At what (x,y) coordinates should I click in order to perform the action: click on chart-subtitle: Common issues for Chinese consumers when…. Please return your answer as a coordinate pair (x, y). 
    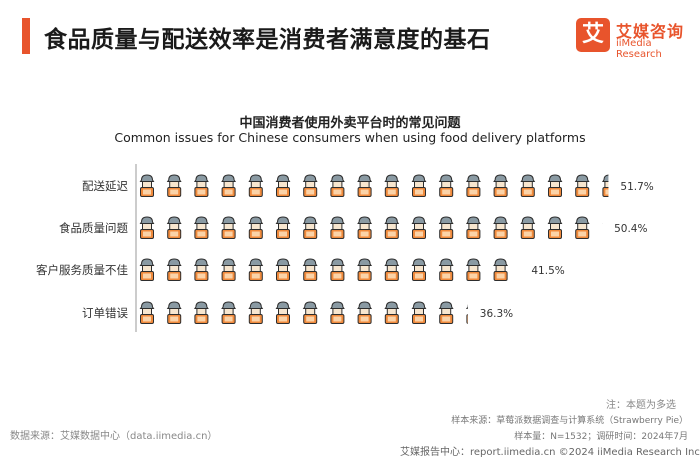
    Looking at the image, I should click on (350, 137).